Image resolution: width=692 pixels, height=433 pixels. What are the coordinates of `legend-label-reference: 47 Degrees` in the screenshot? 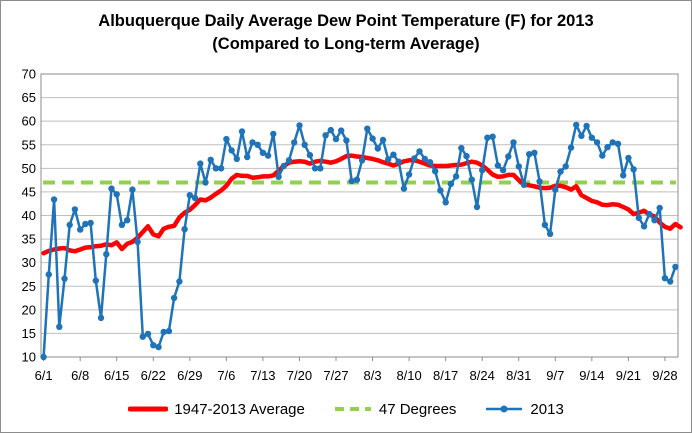 It's located at (417, 409).